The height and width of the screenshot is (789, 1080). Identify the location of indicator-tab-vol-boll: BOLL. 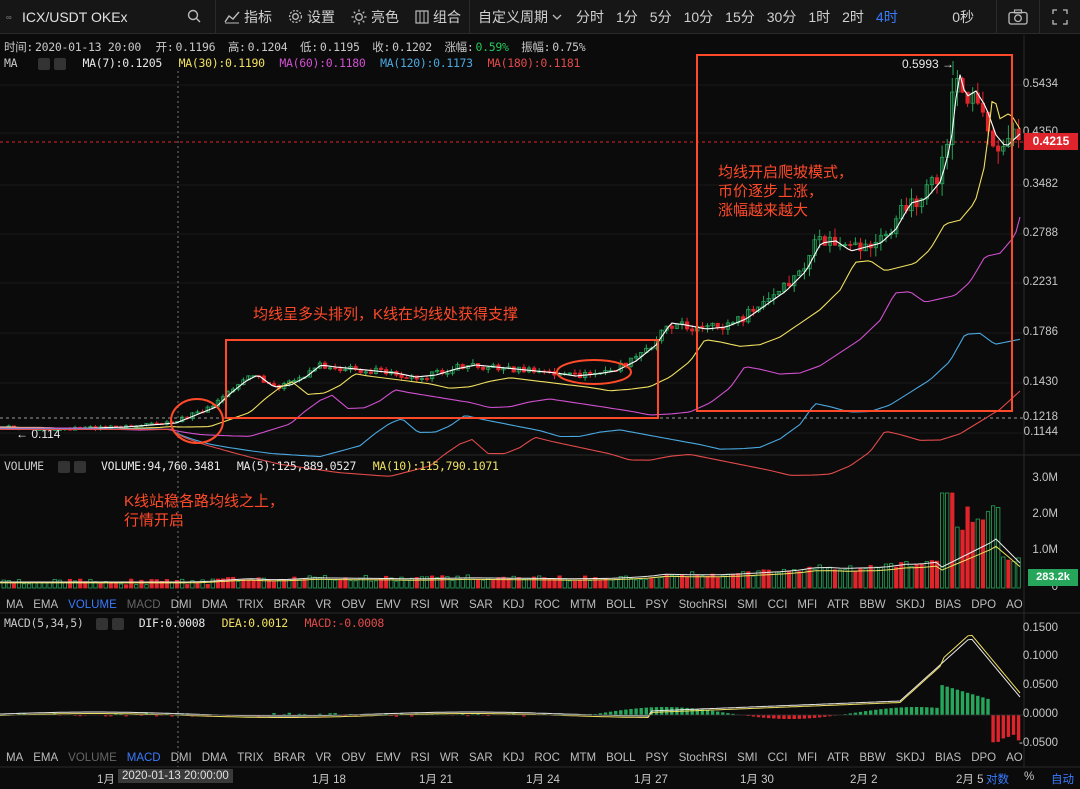
(621, 605).